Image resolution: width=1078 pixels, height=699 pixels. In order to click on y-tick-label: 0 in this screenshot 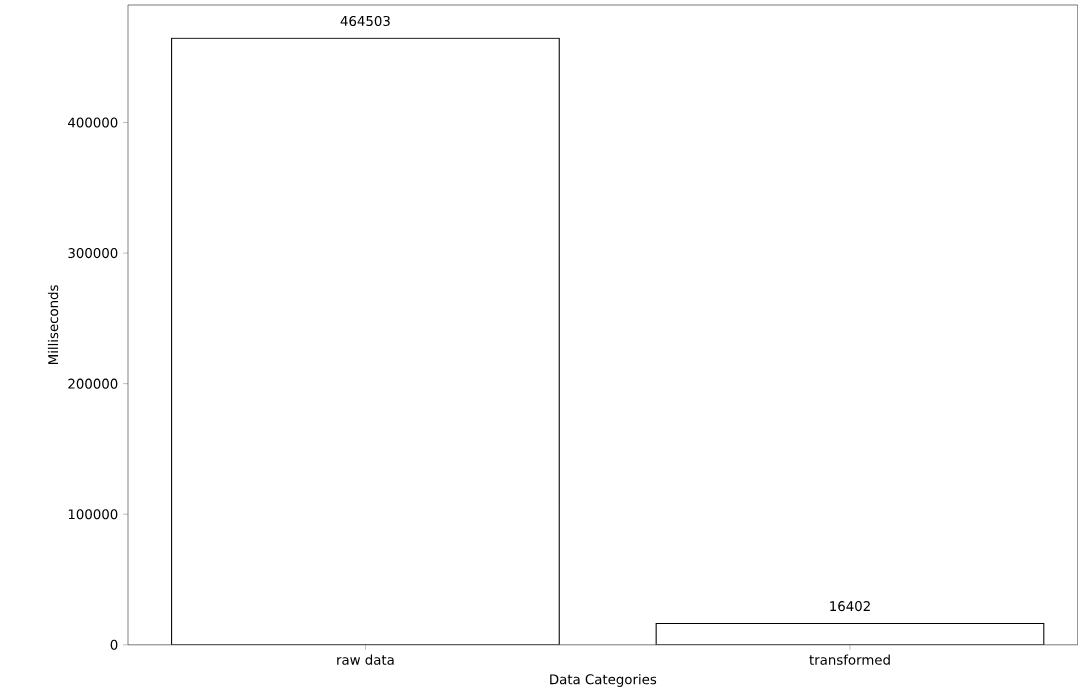, I will do `click(114, 644)`.